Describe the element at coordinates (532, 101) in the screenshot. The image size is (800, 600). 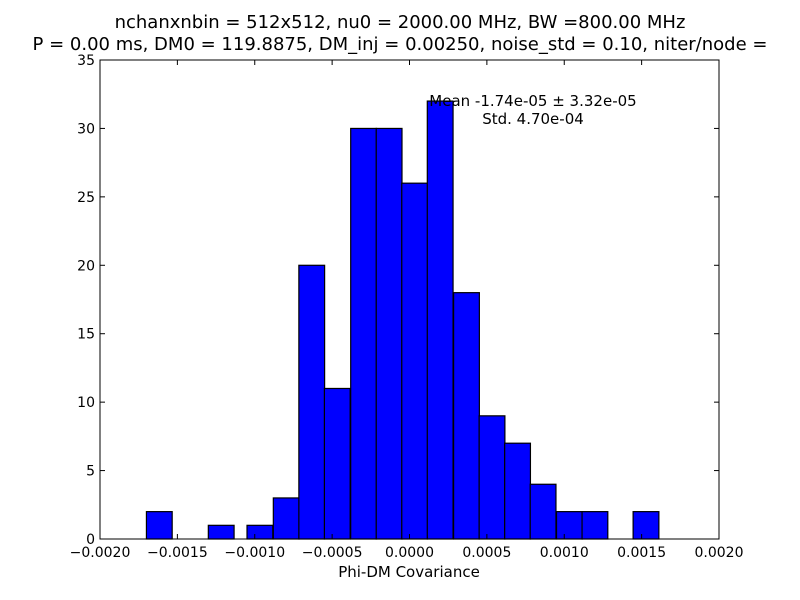
I see `mean-annotation: Mean -1.74e-05 ± 3.32e-05` at that location.